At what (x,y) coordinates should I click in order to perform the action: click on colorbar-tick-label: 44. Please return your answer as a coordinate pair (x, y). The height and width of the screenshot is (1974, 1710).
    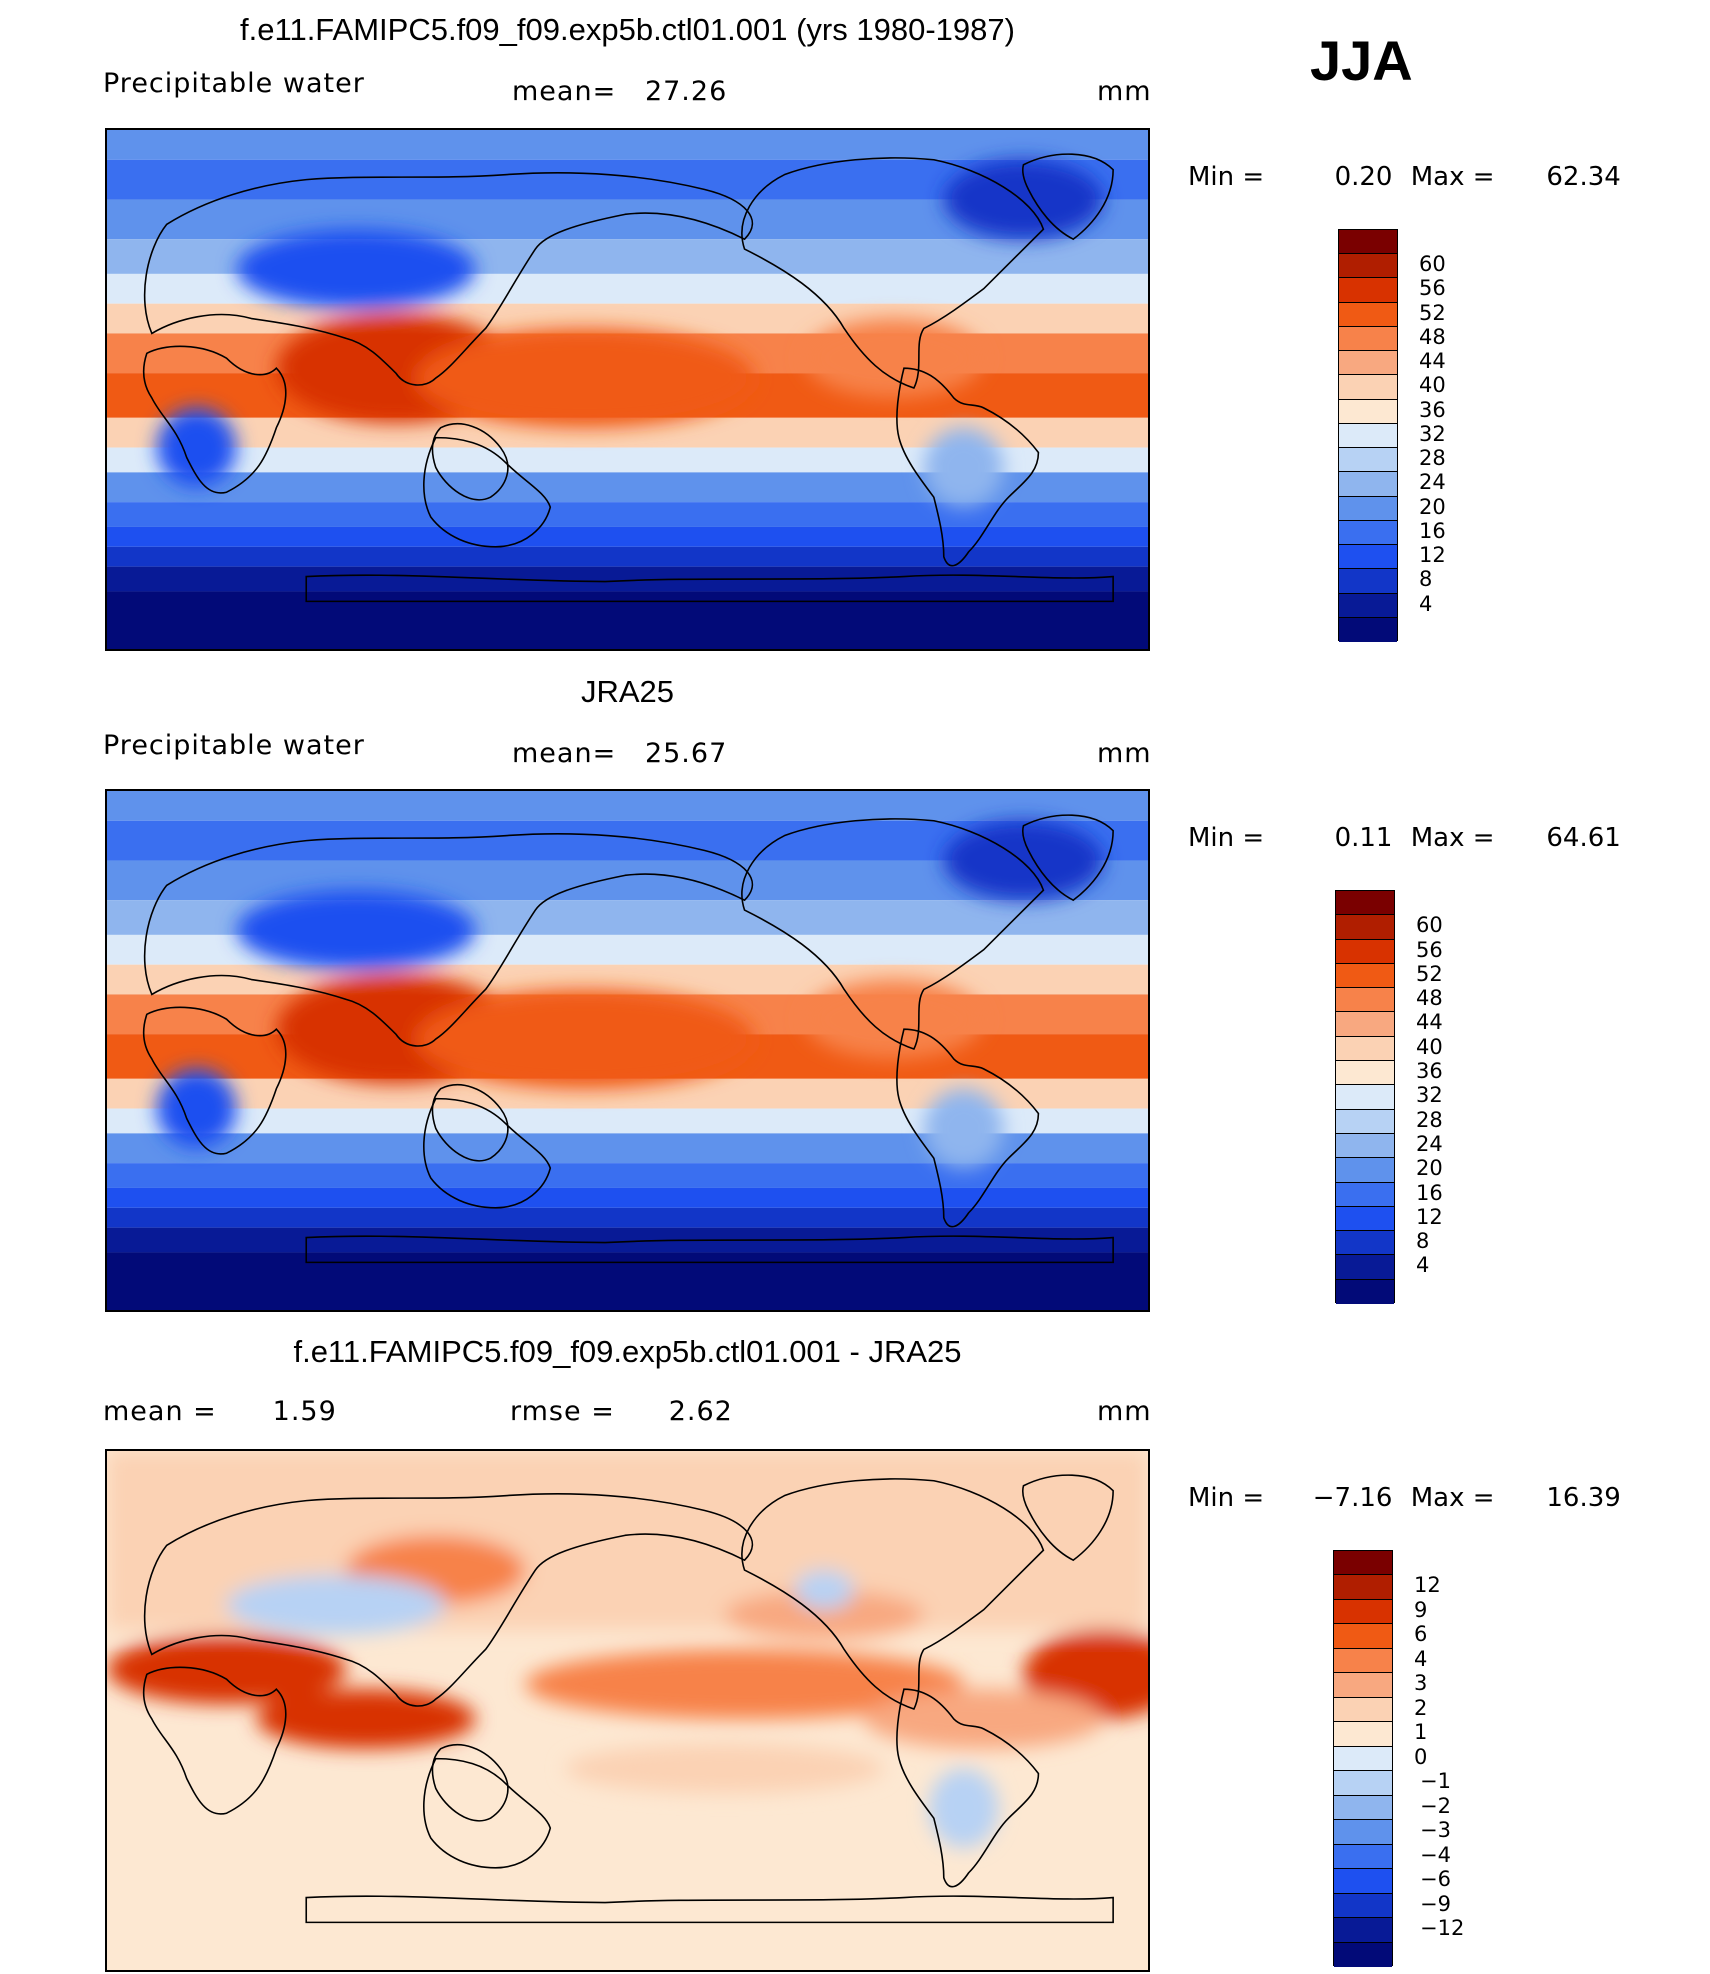
    Looking at the image, I should click on (1432, 361).